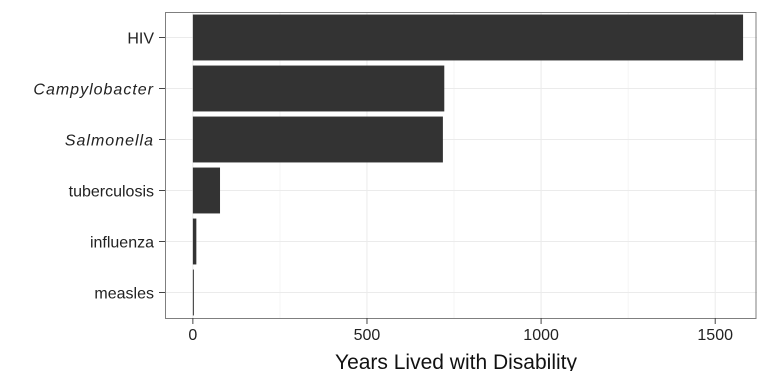 Image resolution: width=757 pixels, height=371 pixels. I want to click on bar-influenza, so click(194, 241).